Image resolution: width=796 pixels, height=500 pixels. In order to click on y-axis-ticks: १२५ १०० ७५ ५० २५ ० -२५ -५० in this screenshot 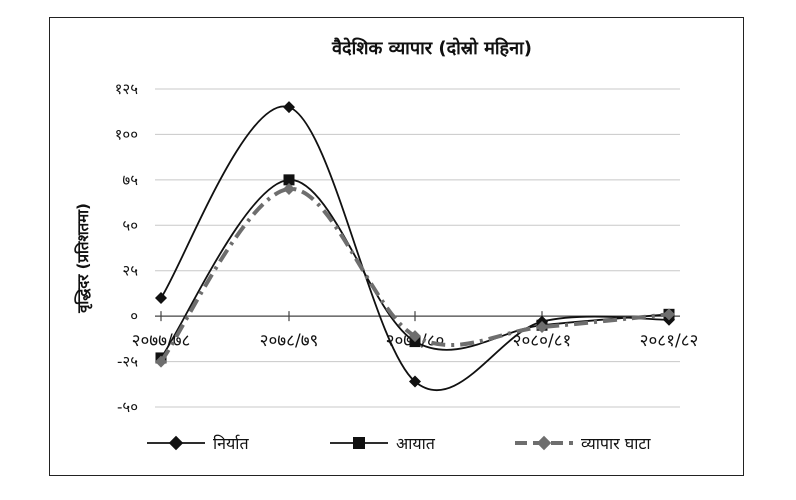, I will do `click(127, 248)`.